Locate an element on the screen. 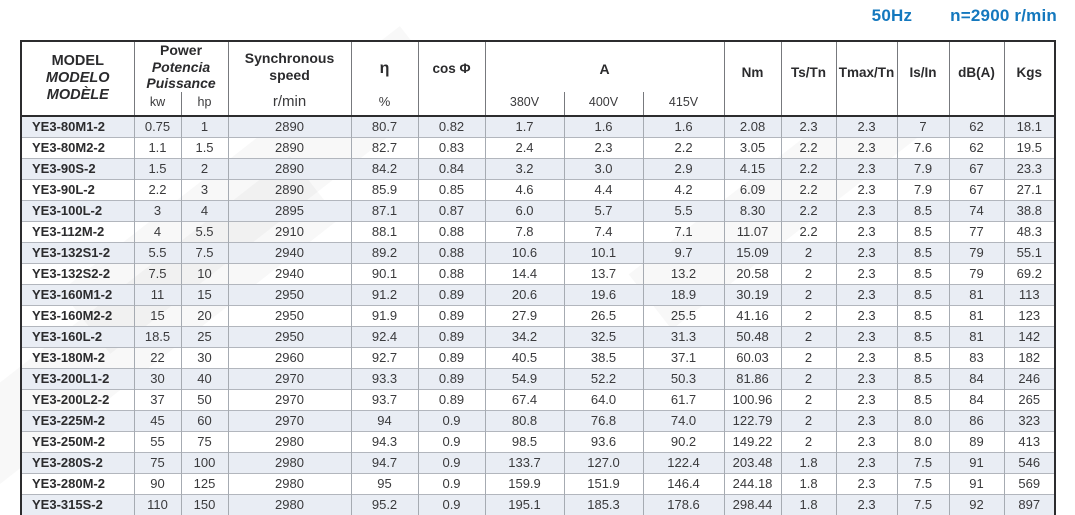  cell-a-380v: 3.2 is located at coordinates (524, 168).